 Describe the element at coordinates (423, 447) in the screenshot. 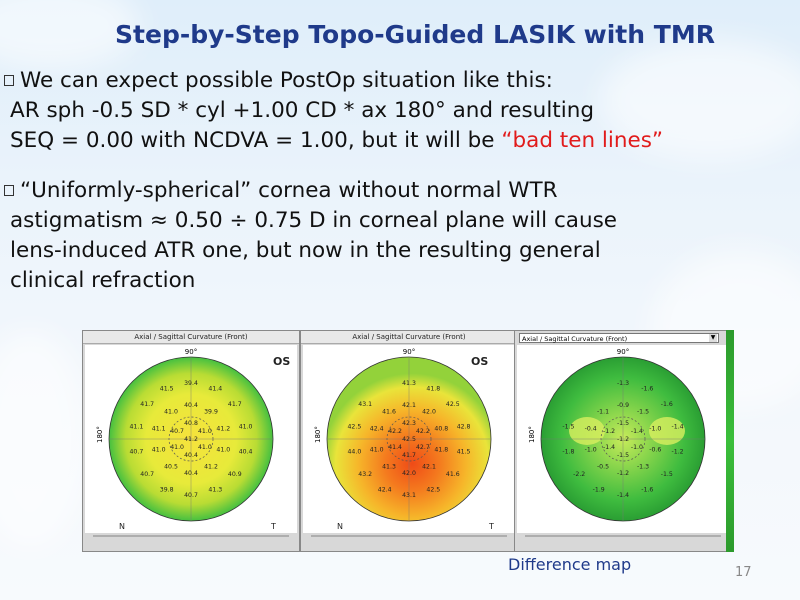

I see `map-value-label: 42.7` at that location.